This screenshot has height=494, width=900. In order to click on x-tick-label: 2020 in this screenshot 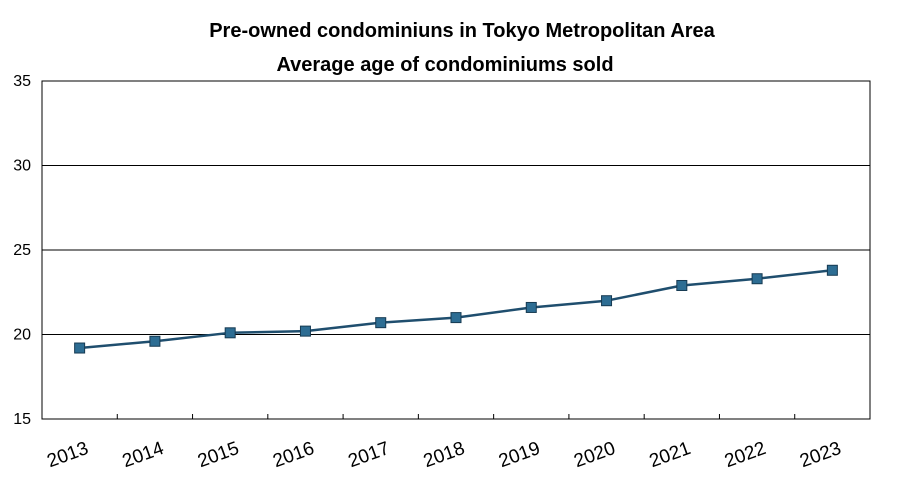, I will do `click(594, 455)`.